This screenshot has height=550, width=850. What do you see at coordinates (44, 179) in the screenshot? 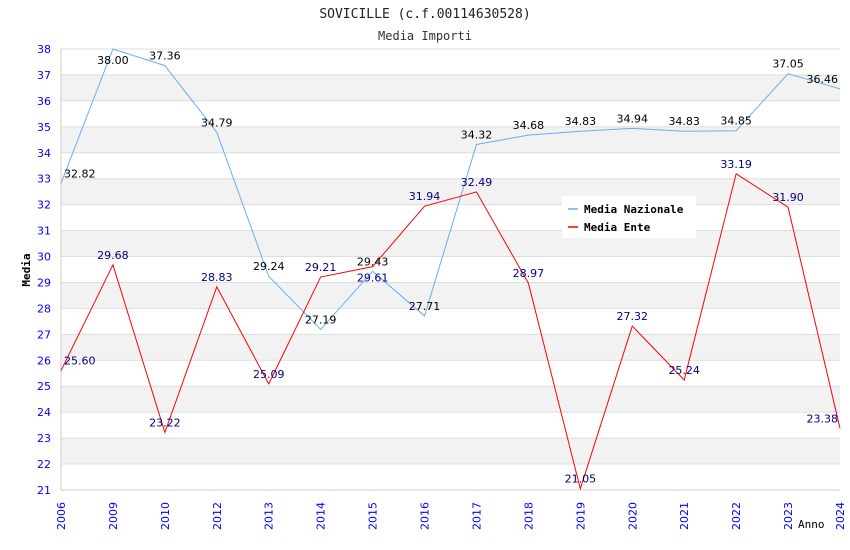
I see `y-tick-label: 33` at bounding box center [44, 179].